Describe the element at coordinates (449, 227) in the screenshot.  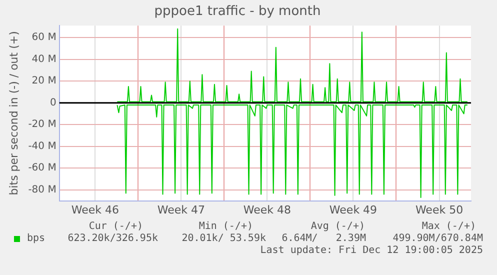
I see `text: Max (-/+)` at that location.